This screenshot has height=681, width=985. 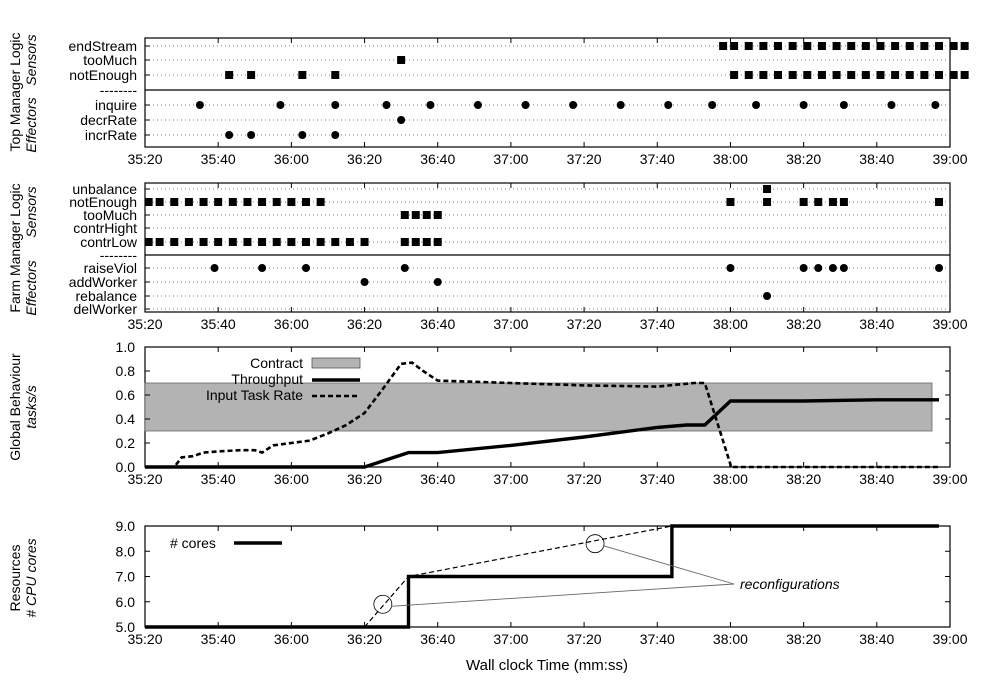 I want to click on row-label: contrLow, so click(x=109, y=242).